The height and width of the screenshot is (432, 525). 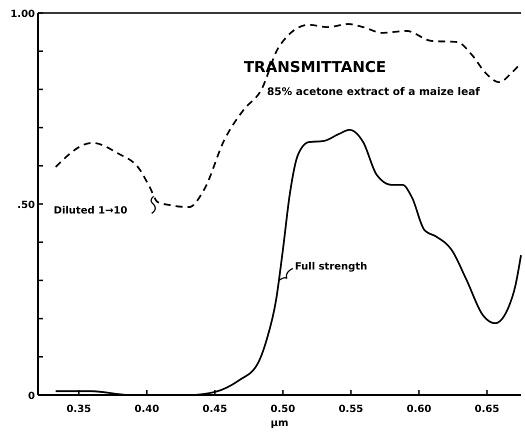 I want to click on annotation: 85% acetone extract of a maize leaf, so click(x=373, y=92).